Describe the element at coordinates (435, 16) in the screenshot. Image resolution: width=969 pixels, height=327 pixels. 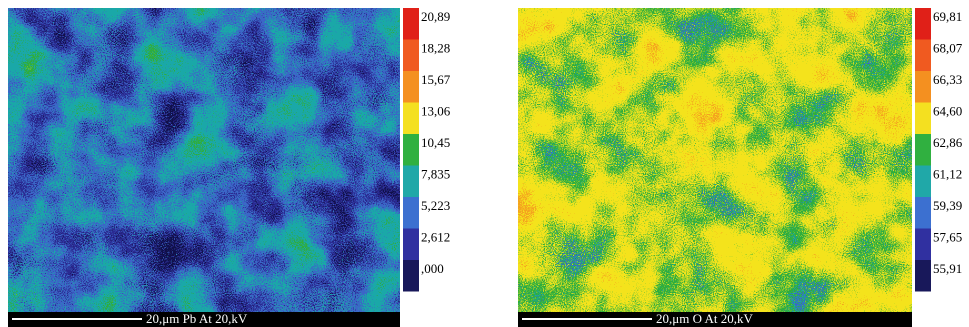
I see `colorbar-label: 20,89` at that location.